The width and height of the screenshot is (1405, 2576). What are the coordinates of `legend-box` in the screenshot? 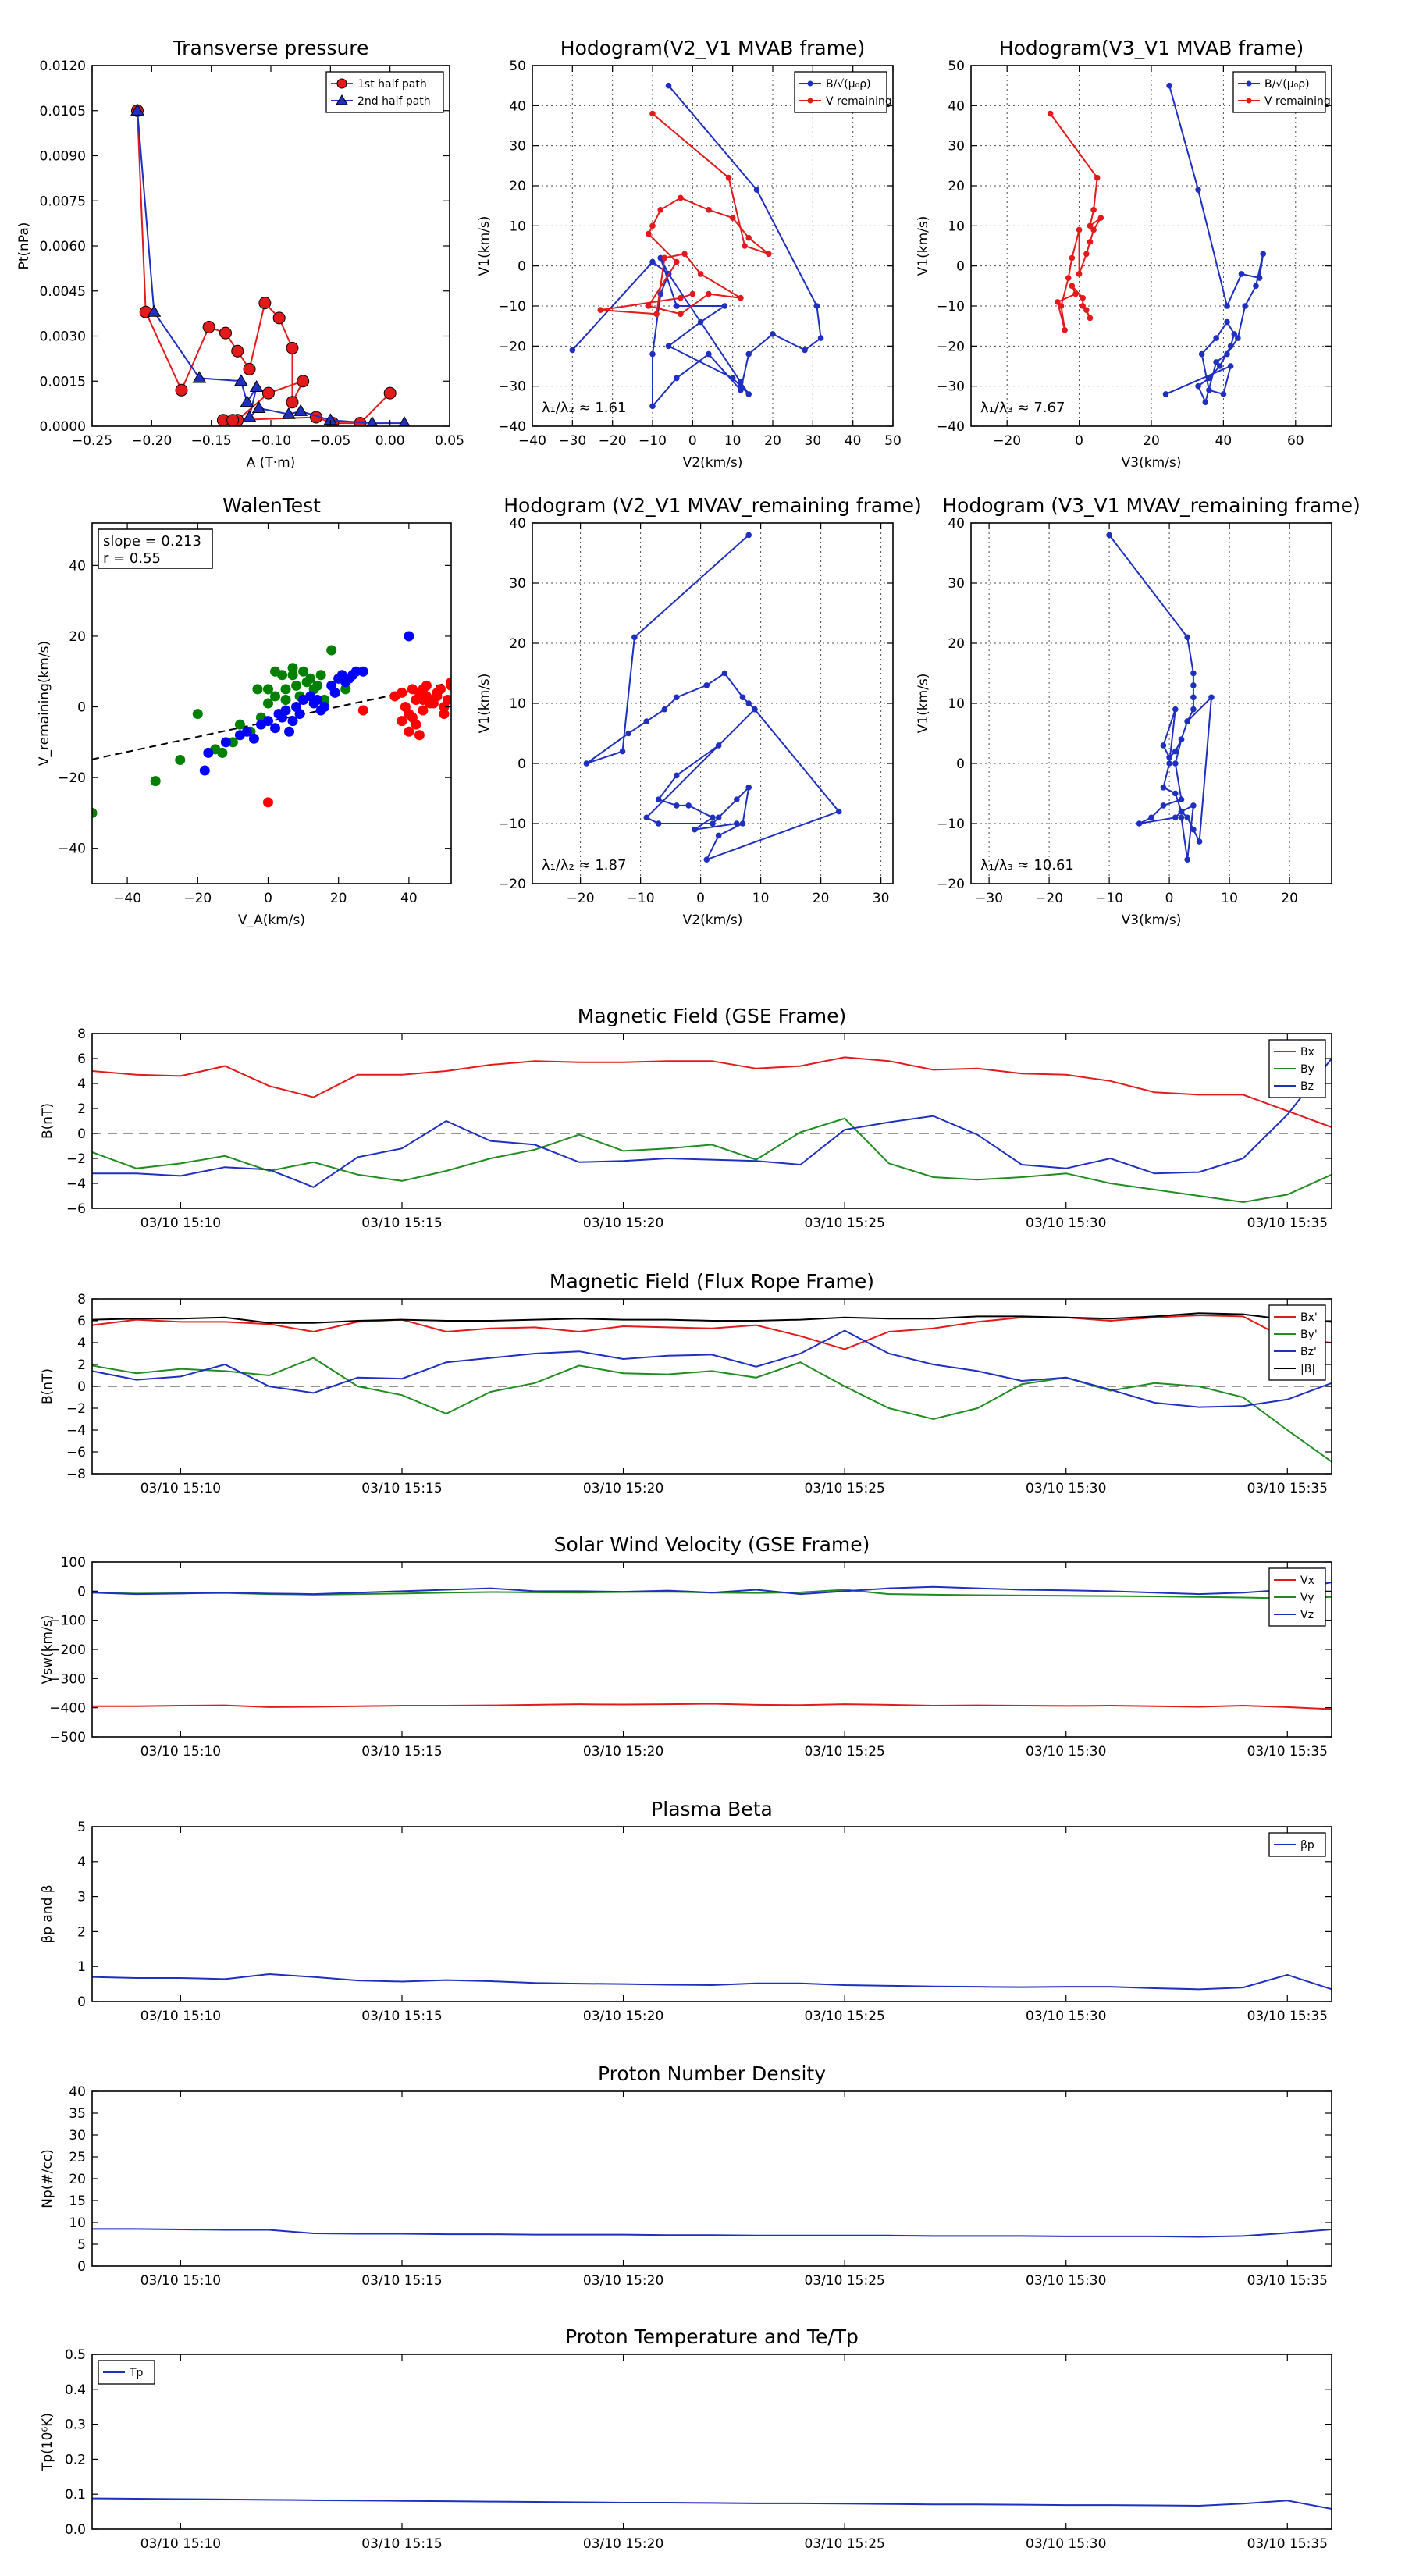 It's located at (385, 92).